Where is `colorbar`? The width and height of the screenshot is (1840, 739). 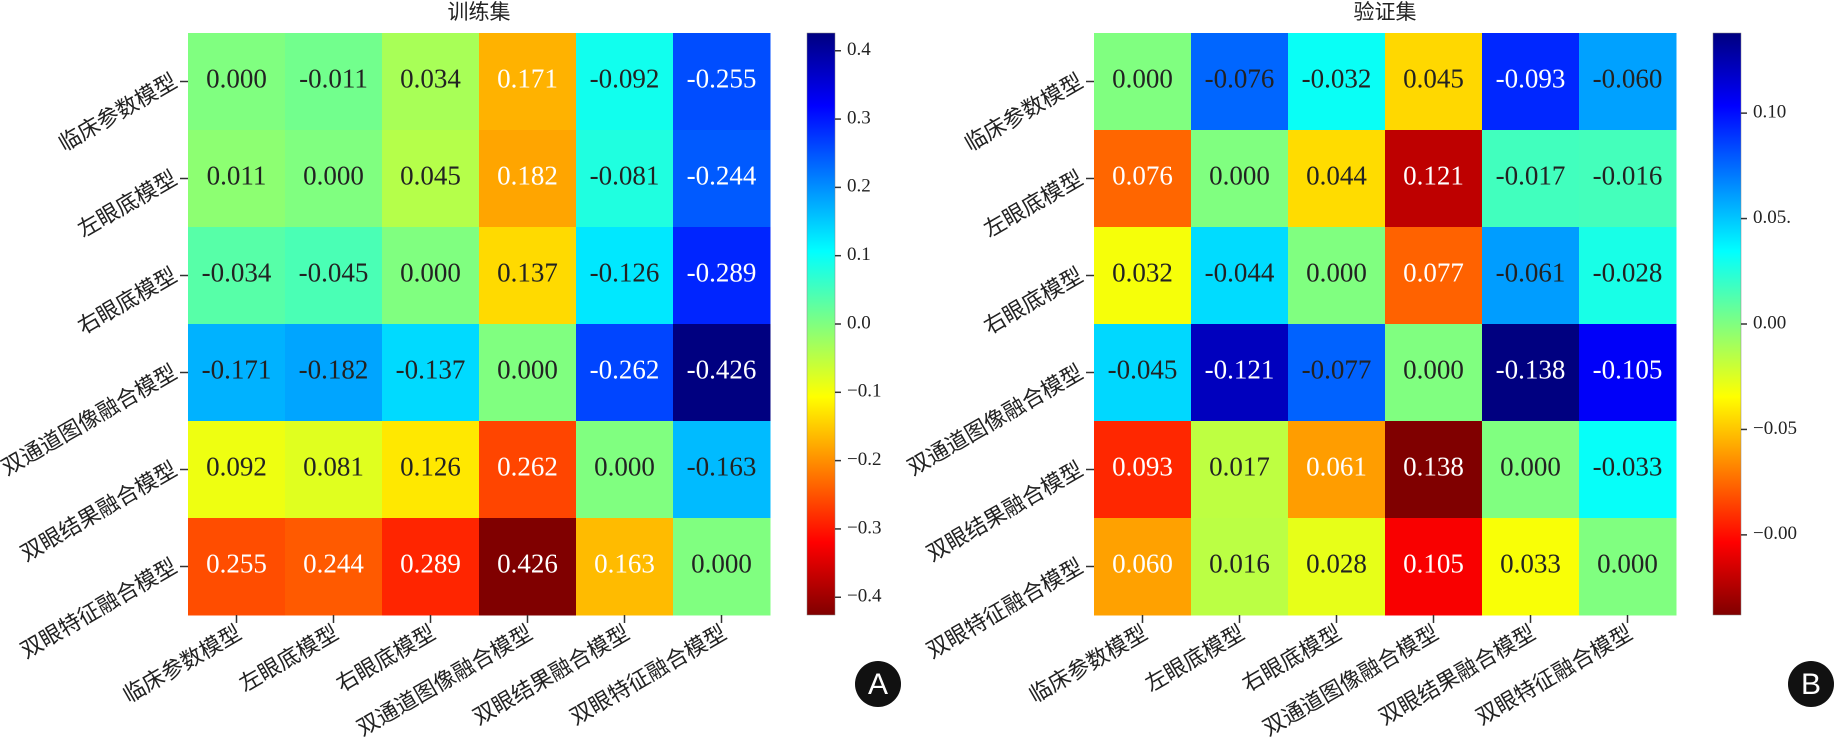
colorbar is located at coordinates (821, 324).